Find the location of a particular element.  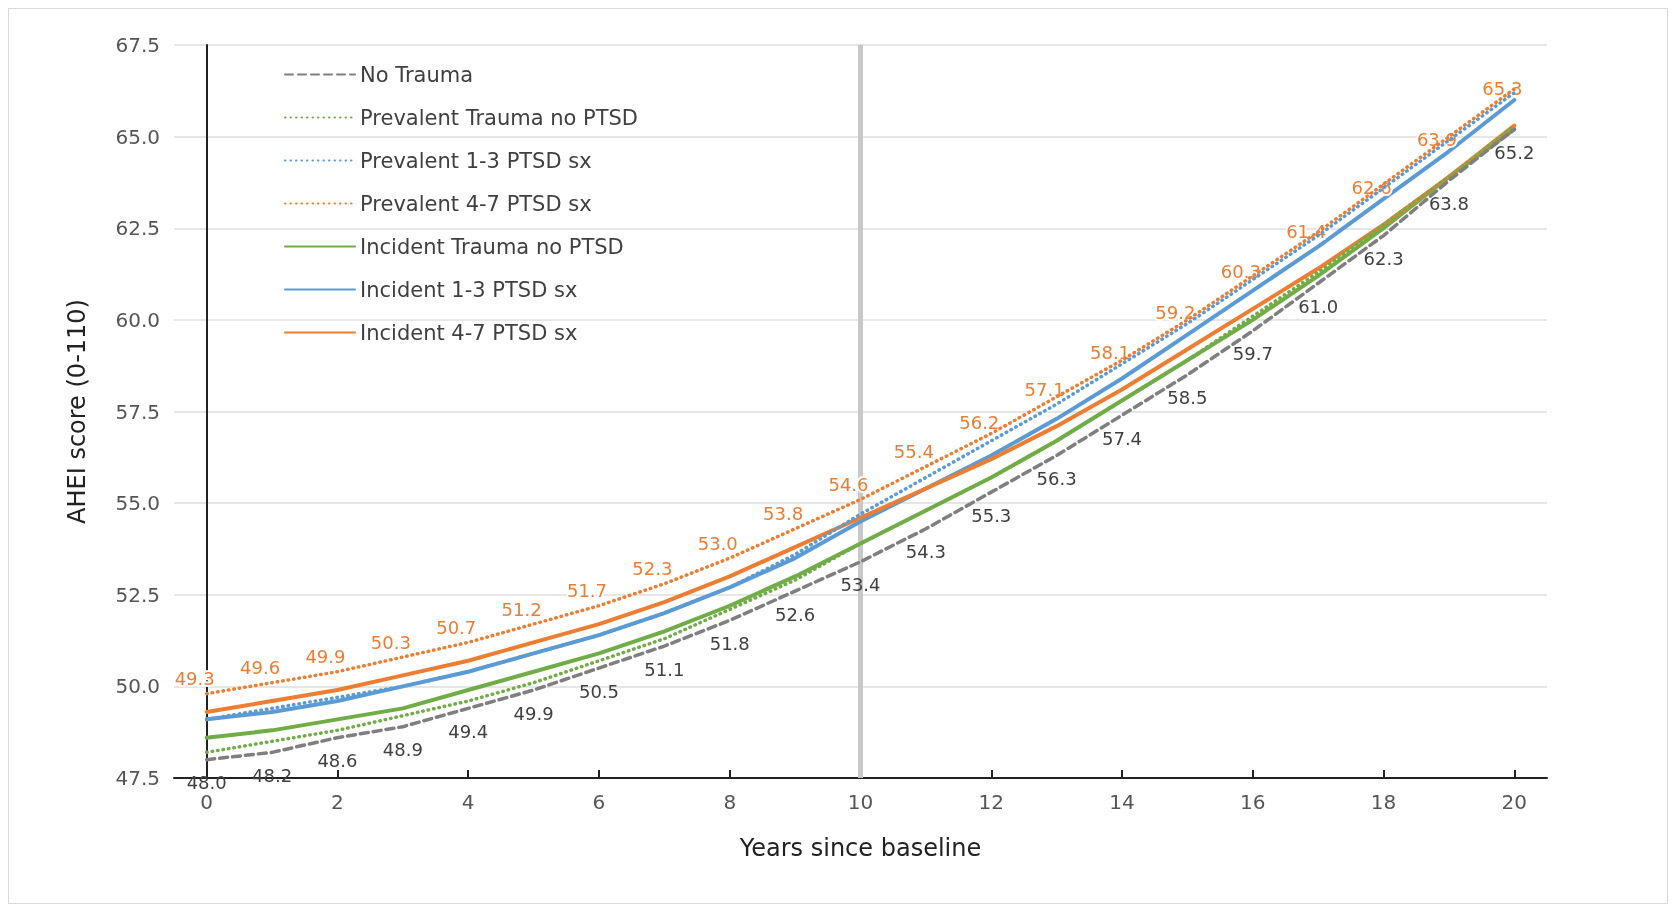

data-label: 48.6 is located at coordinates (337, 761).